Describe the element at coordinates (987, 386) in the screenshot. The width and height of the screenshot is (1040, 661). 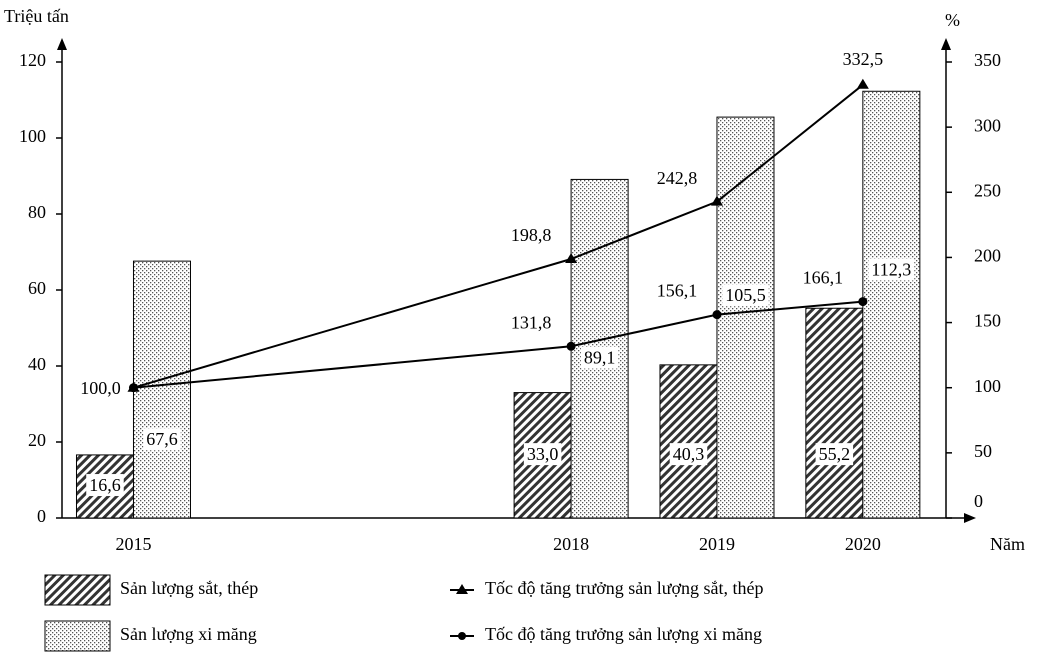
I see `y2-tick-label: 100` at that location.